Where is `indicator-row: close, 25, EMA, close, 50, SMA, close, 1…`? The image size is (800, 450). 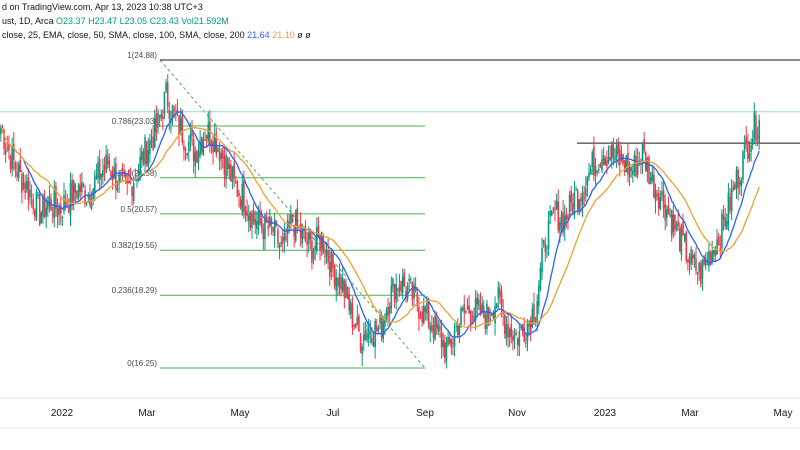 indicator-row: close, 25, EMA, close, 50, SMA, close, 1… is located at coordinates (156, 35).